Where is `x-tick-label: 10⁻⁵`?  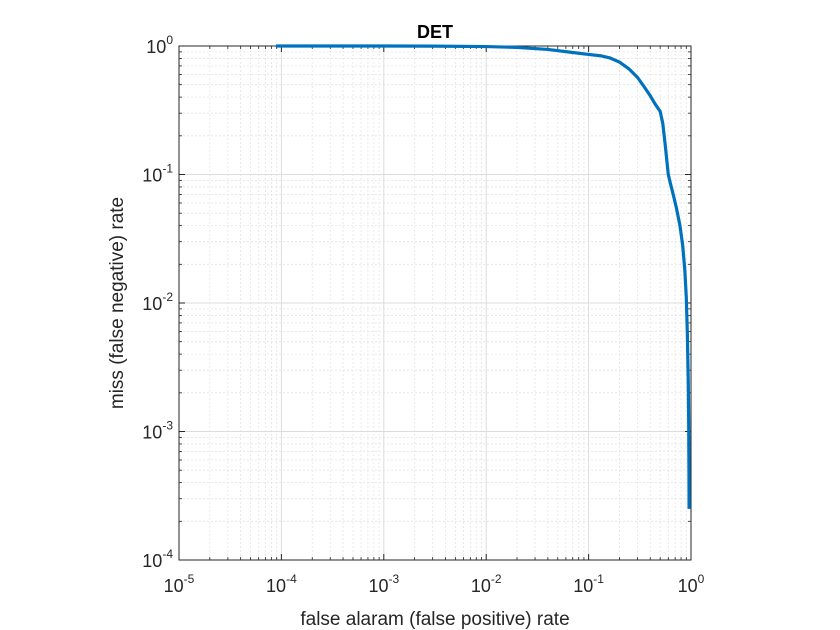 x-tick-label: 10⁻⁵ is located at coordinates (179, 584).